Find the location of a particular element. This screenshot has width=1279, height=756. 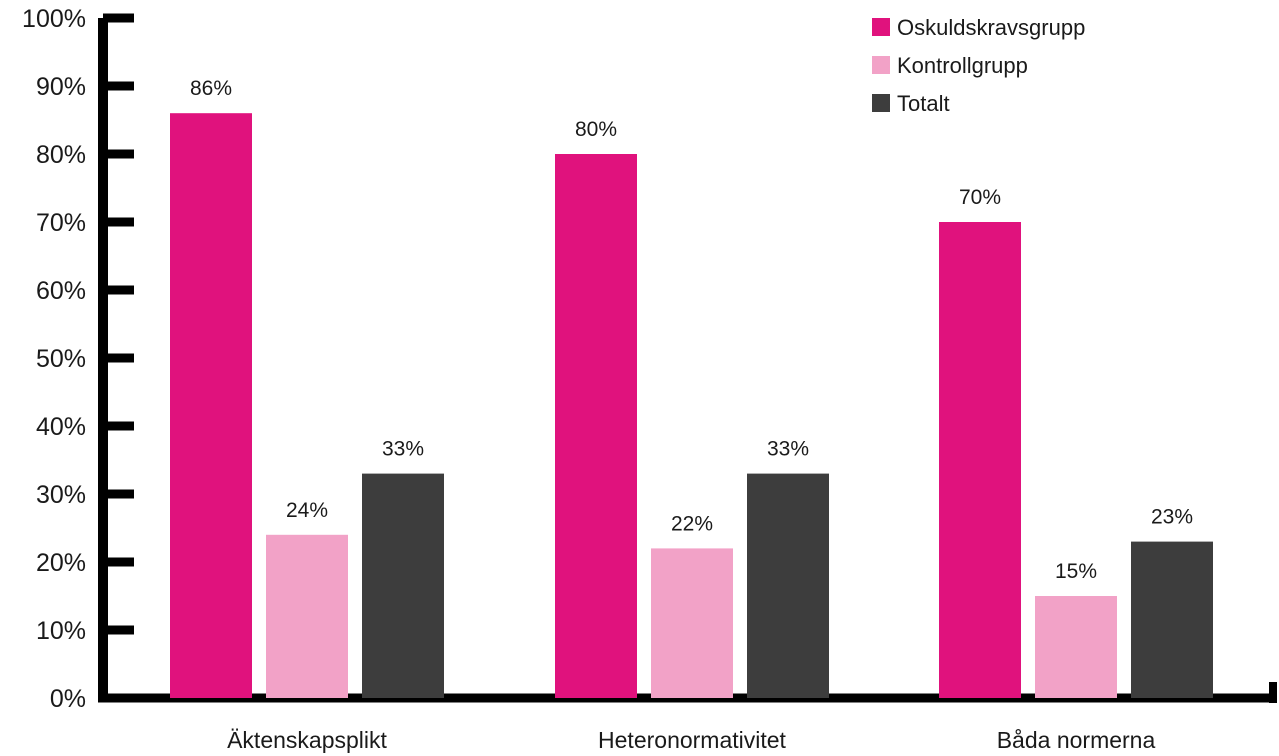

y-tick-label: 40% is located at coordinates (61, 427).